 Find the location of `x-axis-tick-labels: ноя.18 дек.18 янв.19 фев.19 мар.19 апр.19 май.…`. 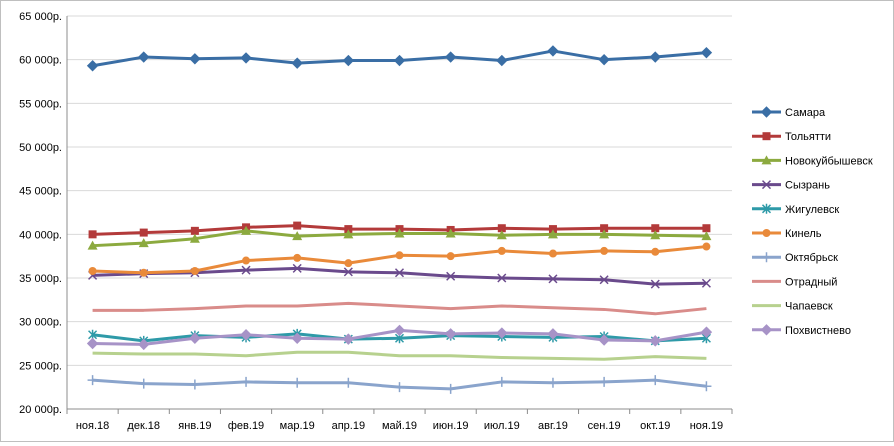

x-axis-tick-labels: ноя.18 дек.18 янв.19 фев.19 мар.19 апр.19 май.… is located at coordinates (399, 426).